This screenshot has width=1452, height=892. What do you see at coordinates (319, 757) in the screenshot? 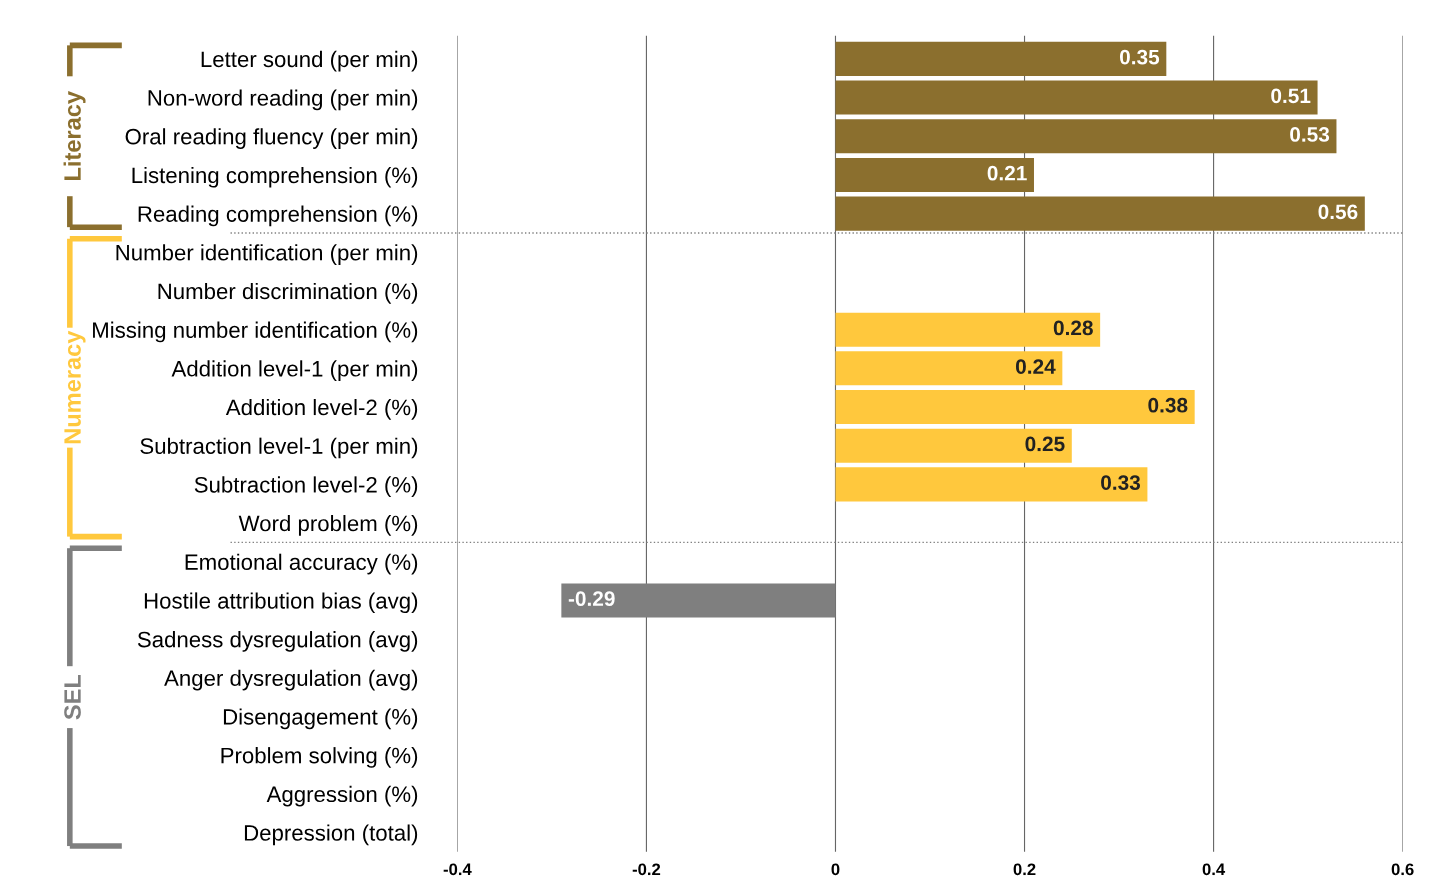
I see `y-tick-label: Problem solving (%)` at bounding box center [319, 757].